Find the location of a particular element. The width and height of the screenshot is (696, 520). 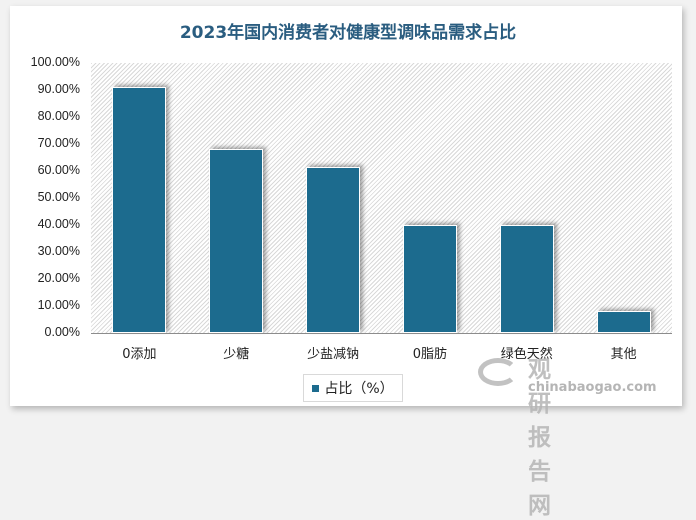

x-tick-label: 其他 is located at coordinates (623, 354).